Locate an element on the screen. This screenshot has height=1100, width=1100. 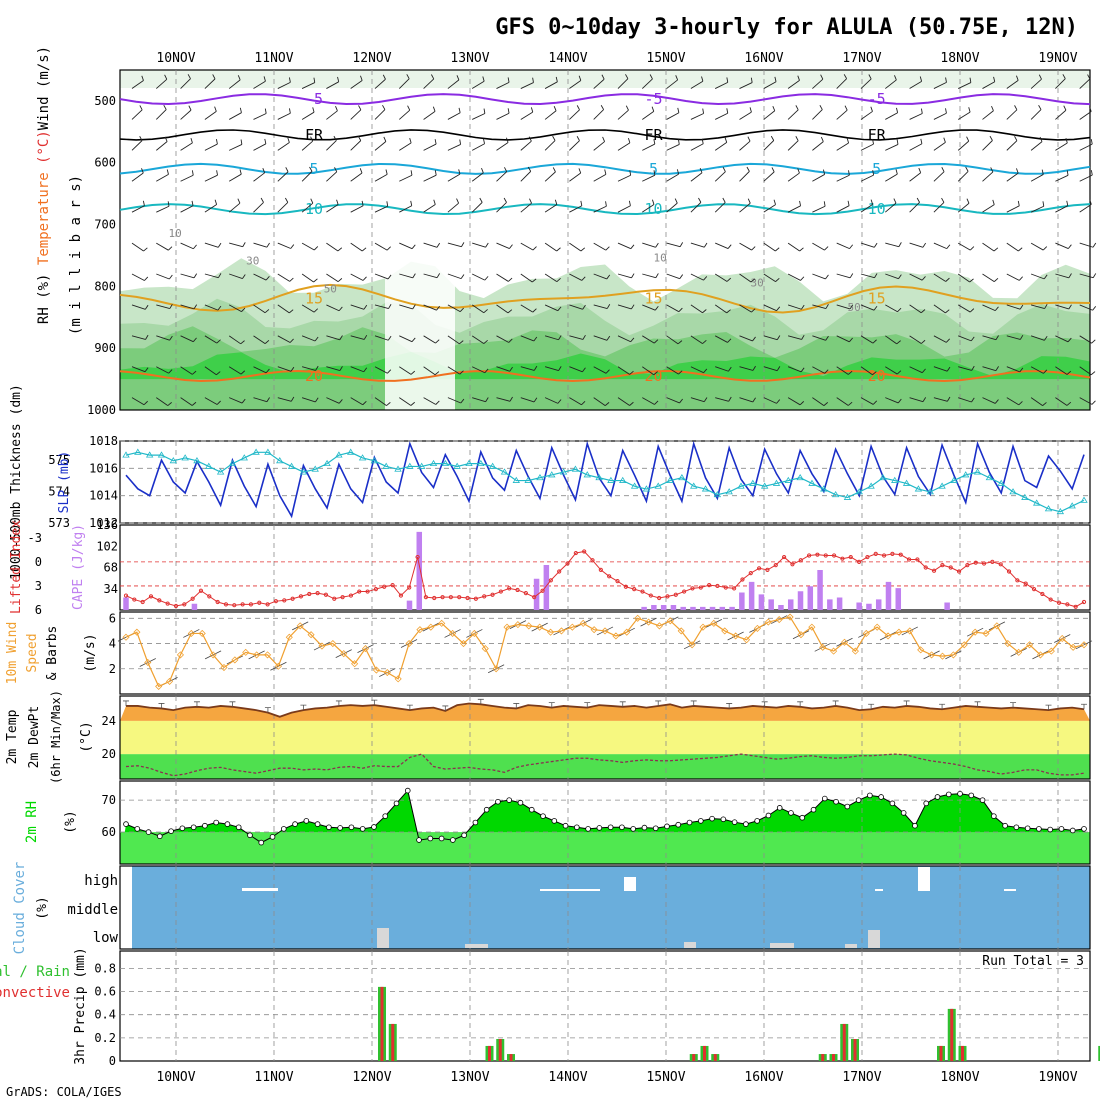
pressure-axis-label: (m i l l i b a r s) is located at coordinates (76, 255).